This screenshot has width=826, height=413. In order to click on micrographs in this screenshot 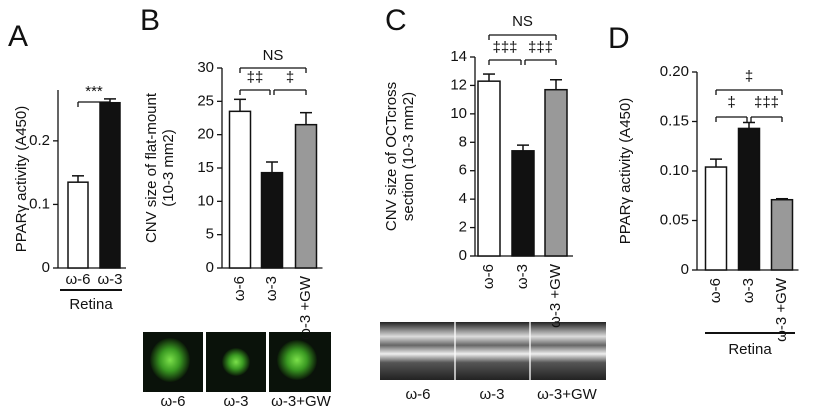, I will do `click(374, 357)`.